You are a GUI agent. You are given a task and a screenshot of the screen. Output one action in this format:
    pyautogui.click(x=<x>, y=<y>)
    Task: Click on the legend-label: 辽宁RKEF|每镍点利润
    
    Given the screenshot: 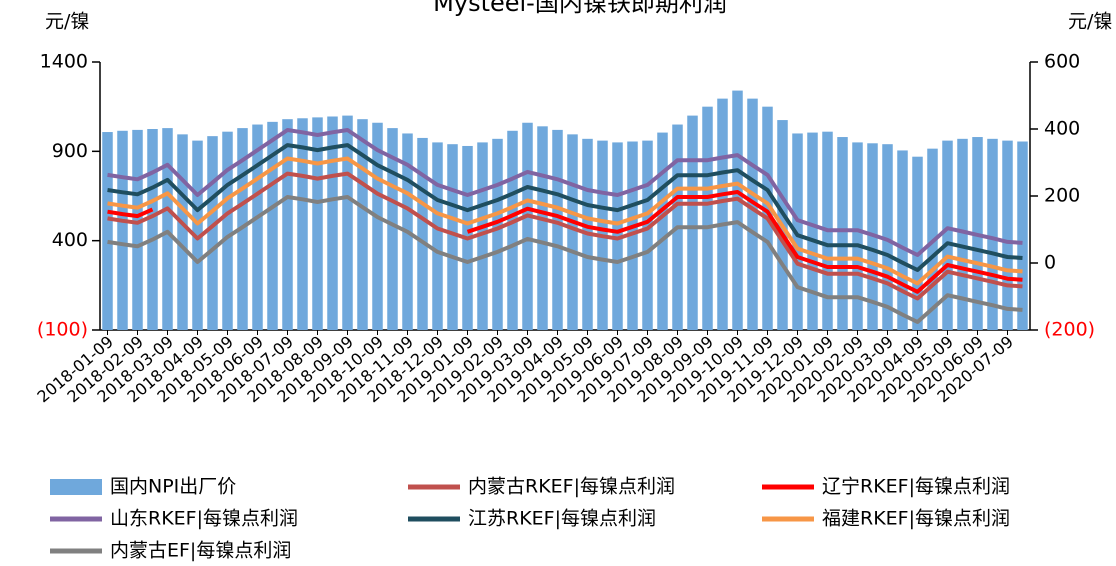 What is the action you would take?
    pyautogui.click(x=916, y=487)
    